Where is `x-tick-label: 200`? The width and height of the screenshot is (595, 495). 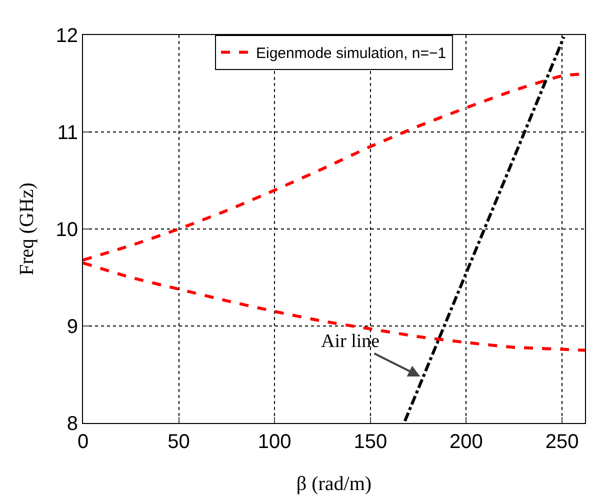 x-tick-label: 200 is located at coordinates (466, 442).